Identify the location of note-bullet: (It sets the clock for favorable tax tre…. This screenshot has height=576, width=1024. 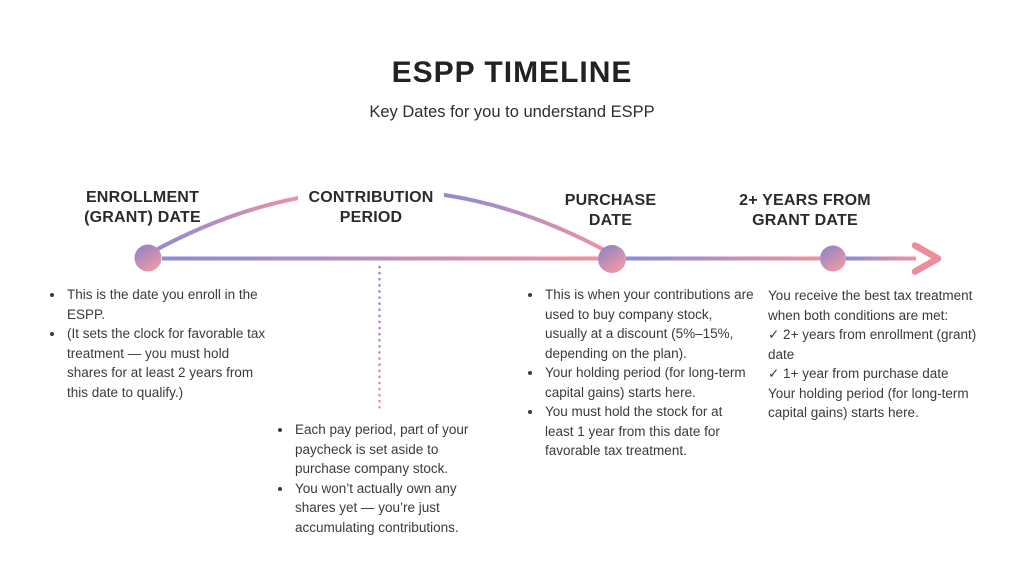
(168, 363).